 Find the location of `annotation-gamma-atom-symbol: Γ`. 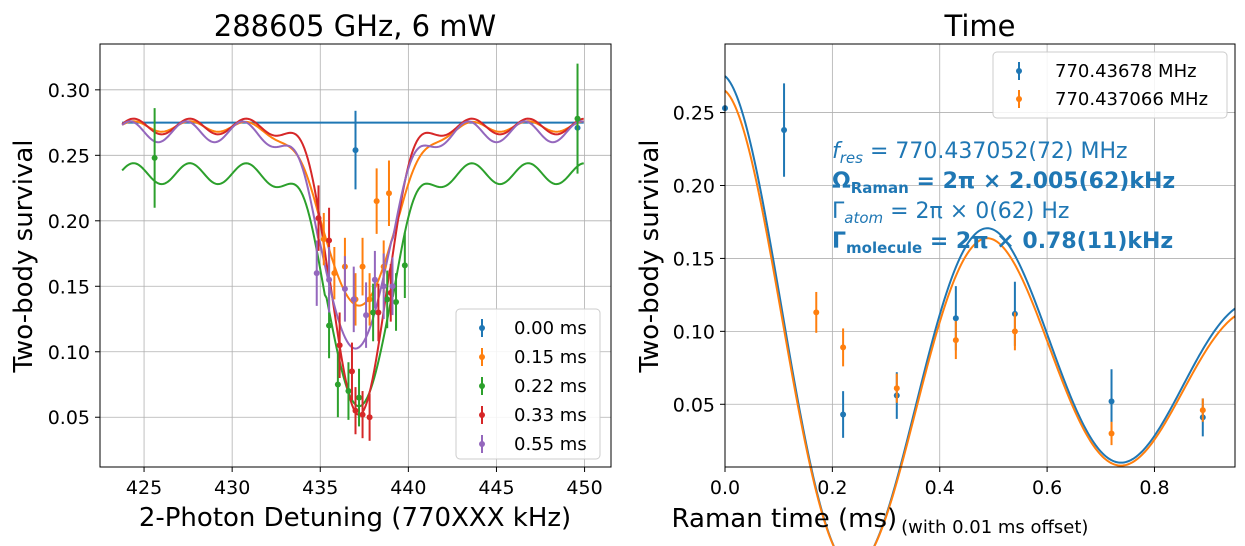

annotation-gamma-atom-symbol: Γ is located at coordinates (838, 211).